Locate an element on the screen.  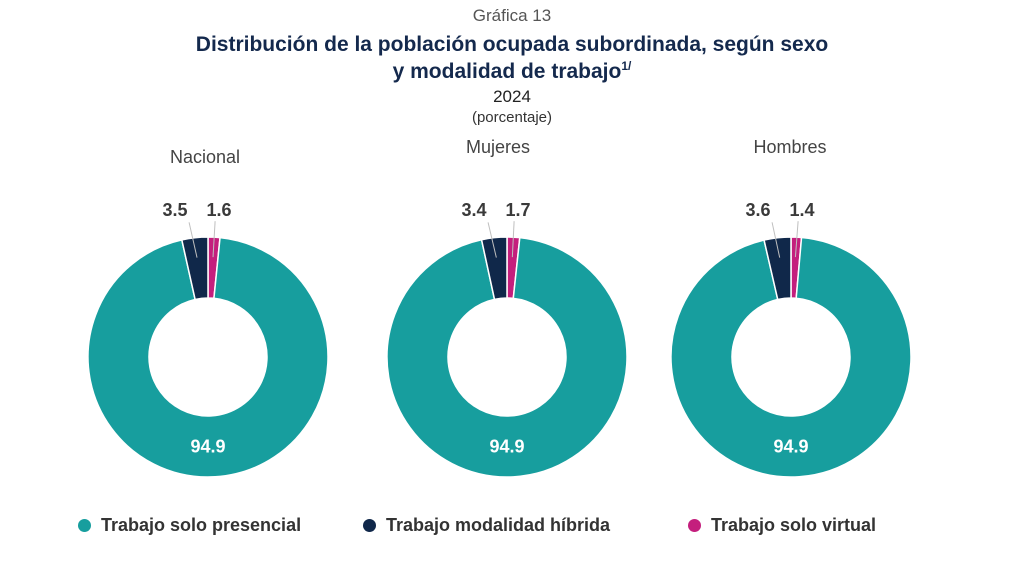
label-hombres-presencial: 94.9 is located at coordinates (790, 447).